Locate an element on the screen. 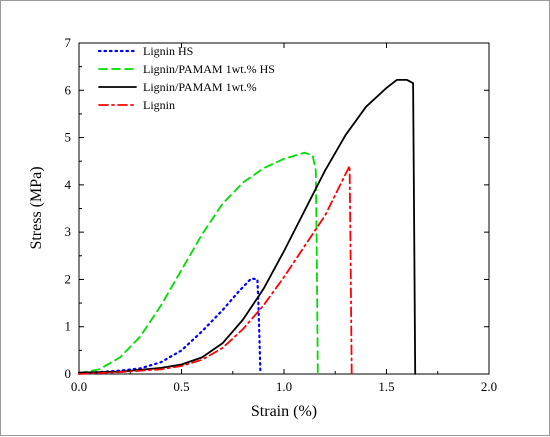  x-axis-label: Strain (%) is located at coordinates (284, 411).